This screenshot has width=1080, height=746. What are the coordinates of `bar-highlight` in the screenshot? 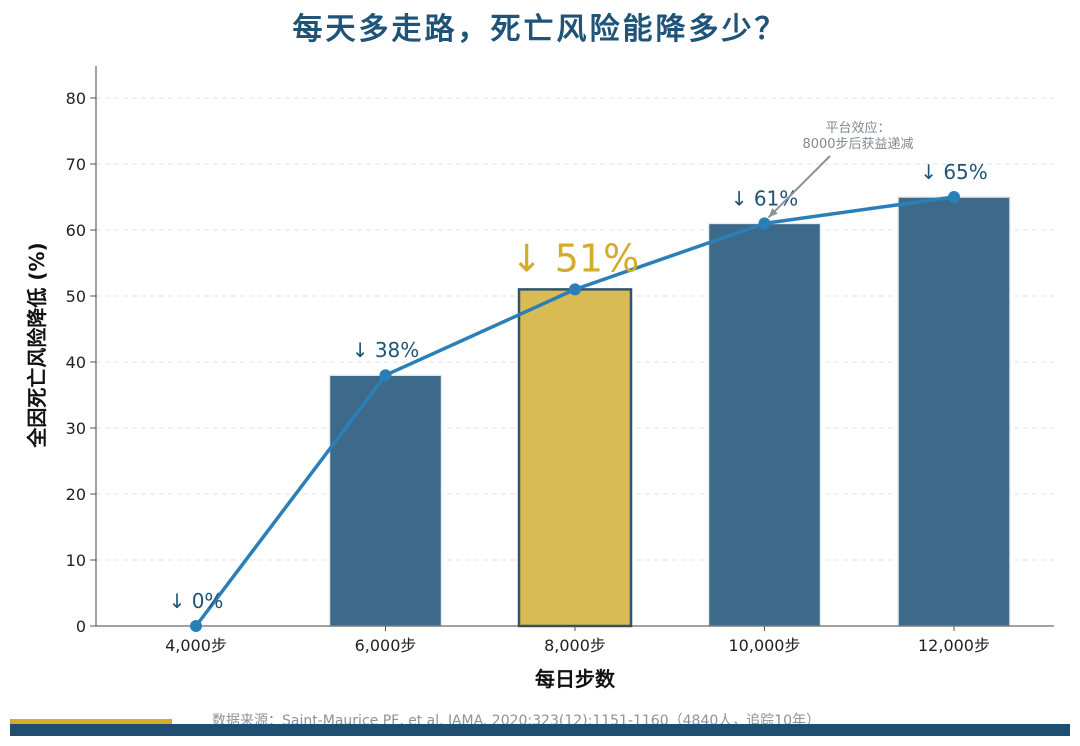 It's located at (575, 458).